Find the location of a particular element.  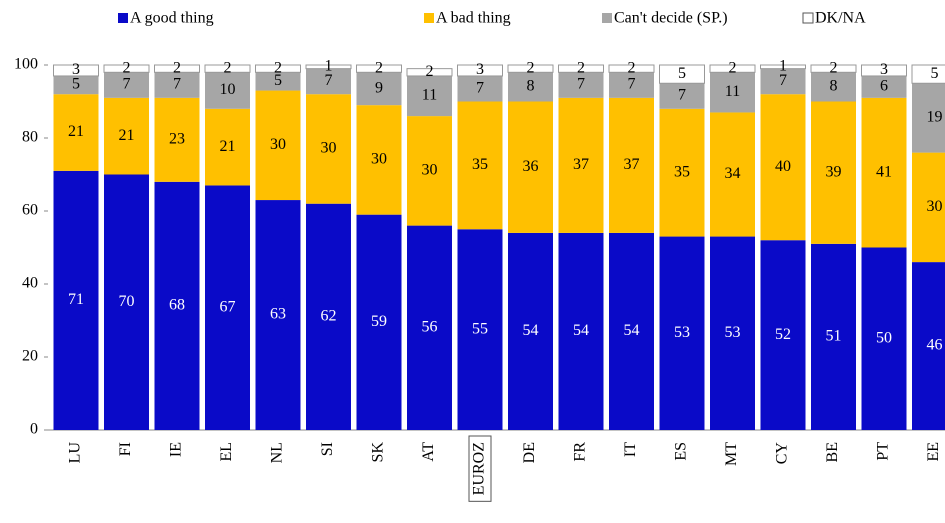

data-label: 41 is located at coordinates (884, 171).